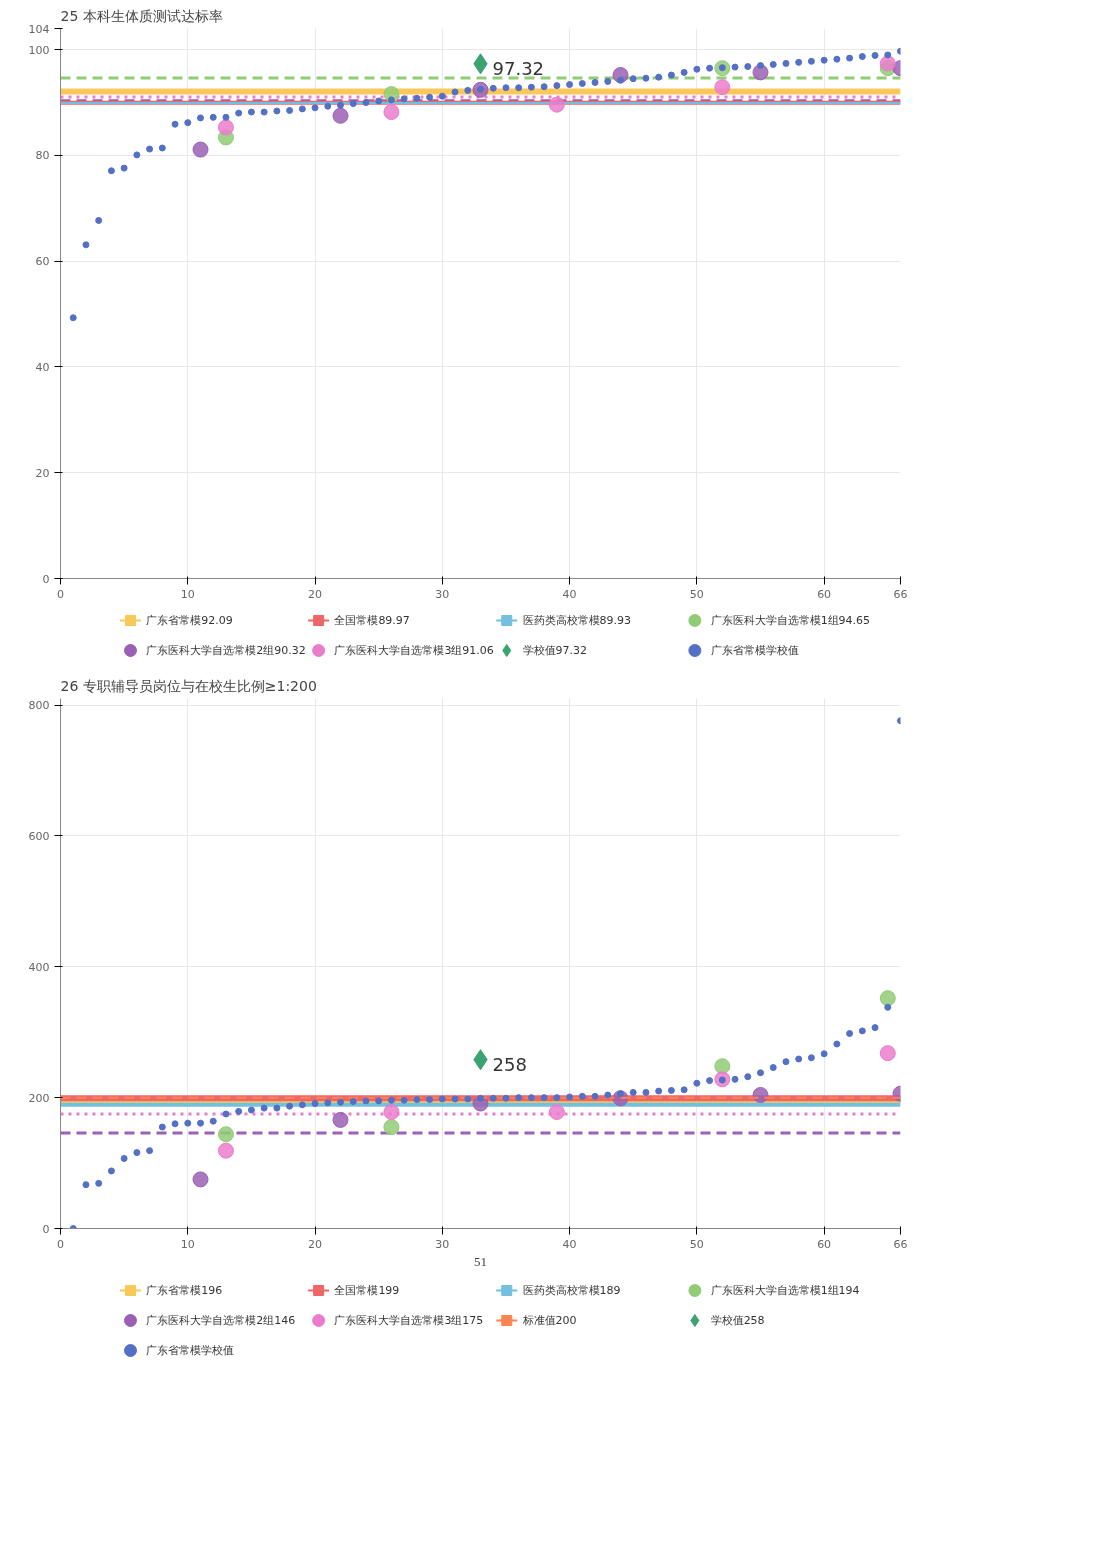 The width and height of the screenshot is (1102, 1559). Describe the element at coordinates (221, 1320) in the screenshot. I see `legend-label: 广东医科大学自选常模2组146` at that location.